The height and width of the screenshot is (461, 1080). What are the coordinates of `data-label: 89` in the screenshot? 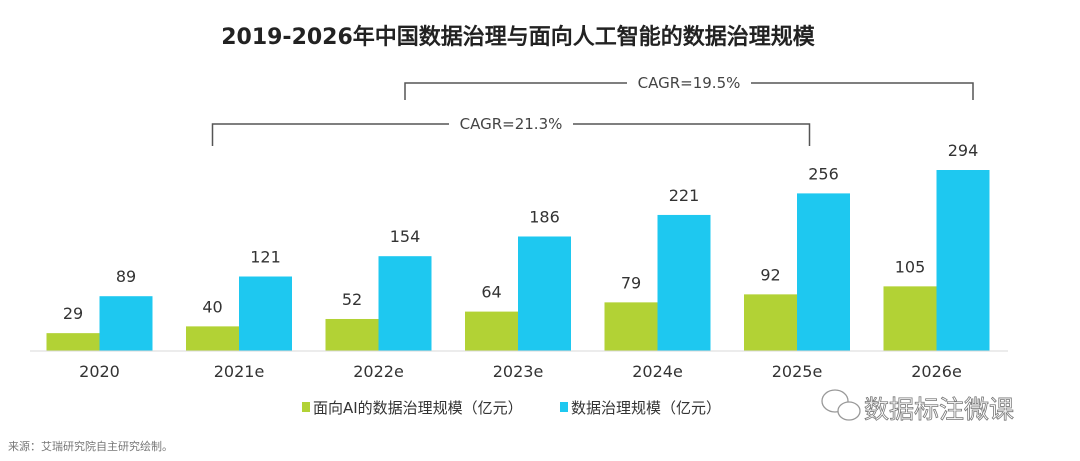 It's located at (126, 276).